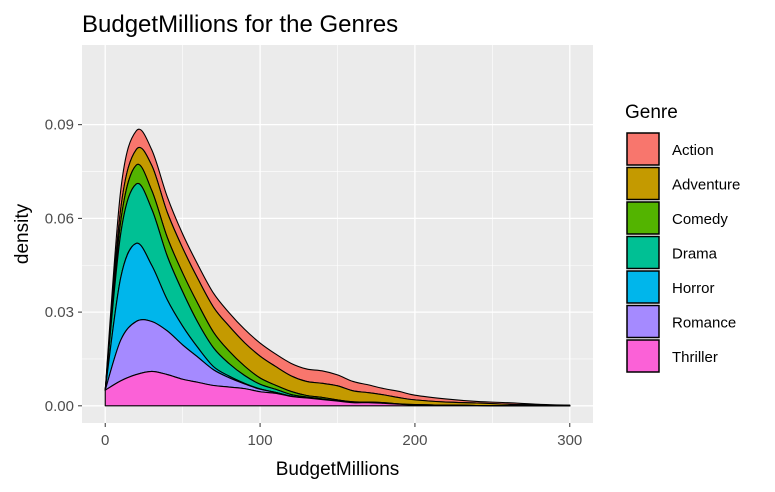  Describe the element at coordinates (706, 185) in the screenshot. I see `legend-label-adventure: Adventure` at that location.